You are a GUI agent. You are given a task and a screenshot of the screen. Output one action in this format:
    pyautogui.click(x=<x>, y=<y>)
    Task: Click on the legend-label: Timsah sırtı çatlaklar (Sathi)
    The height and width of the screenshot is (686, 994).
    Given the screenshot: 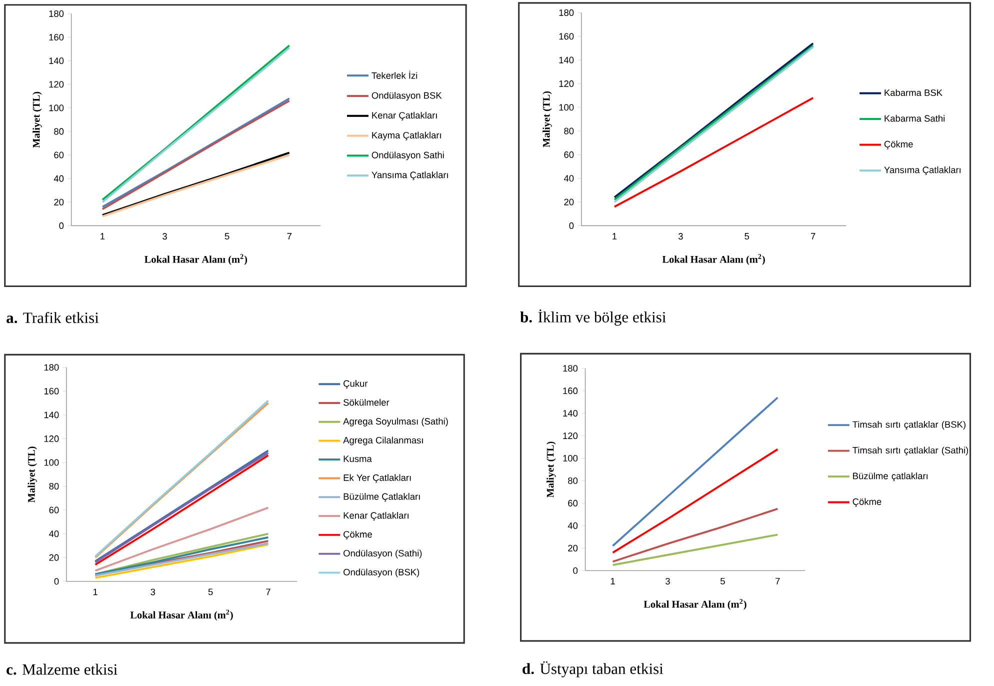 What is the action you would take?
    pyautogui.click(x=910, y=451)
    